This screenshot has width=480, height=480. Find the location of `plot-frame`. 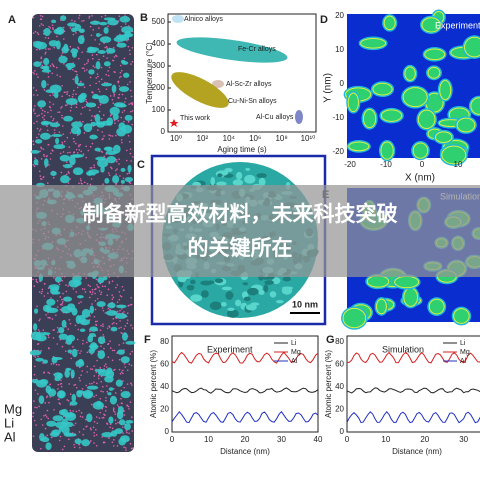

plot-frame is located at coordinates (413, 384).